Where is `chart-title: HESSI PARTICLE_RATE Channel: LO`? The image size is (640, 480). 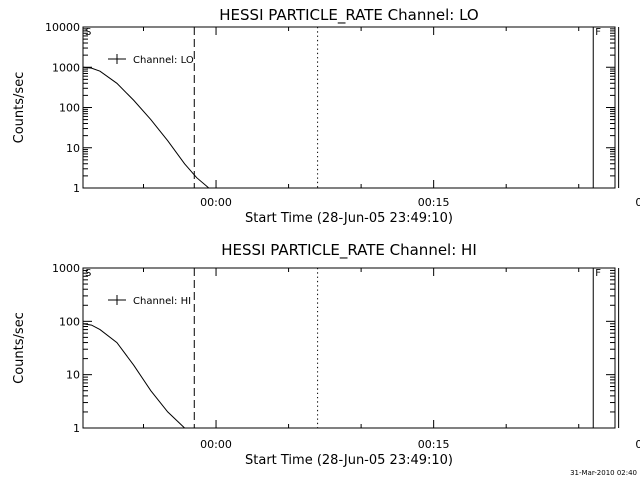
chart-title: HESSI PARTICLE_RATE Channel: LO is located at coordinates (348, 15).